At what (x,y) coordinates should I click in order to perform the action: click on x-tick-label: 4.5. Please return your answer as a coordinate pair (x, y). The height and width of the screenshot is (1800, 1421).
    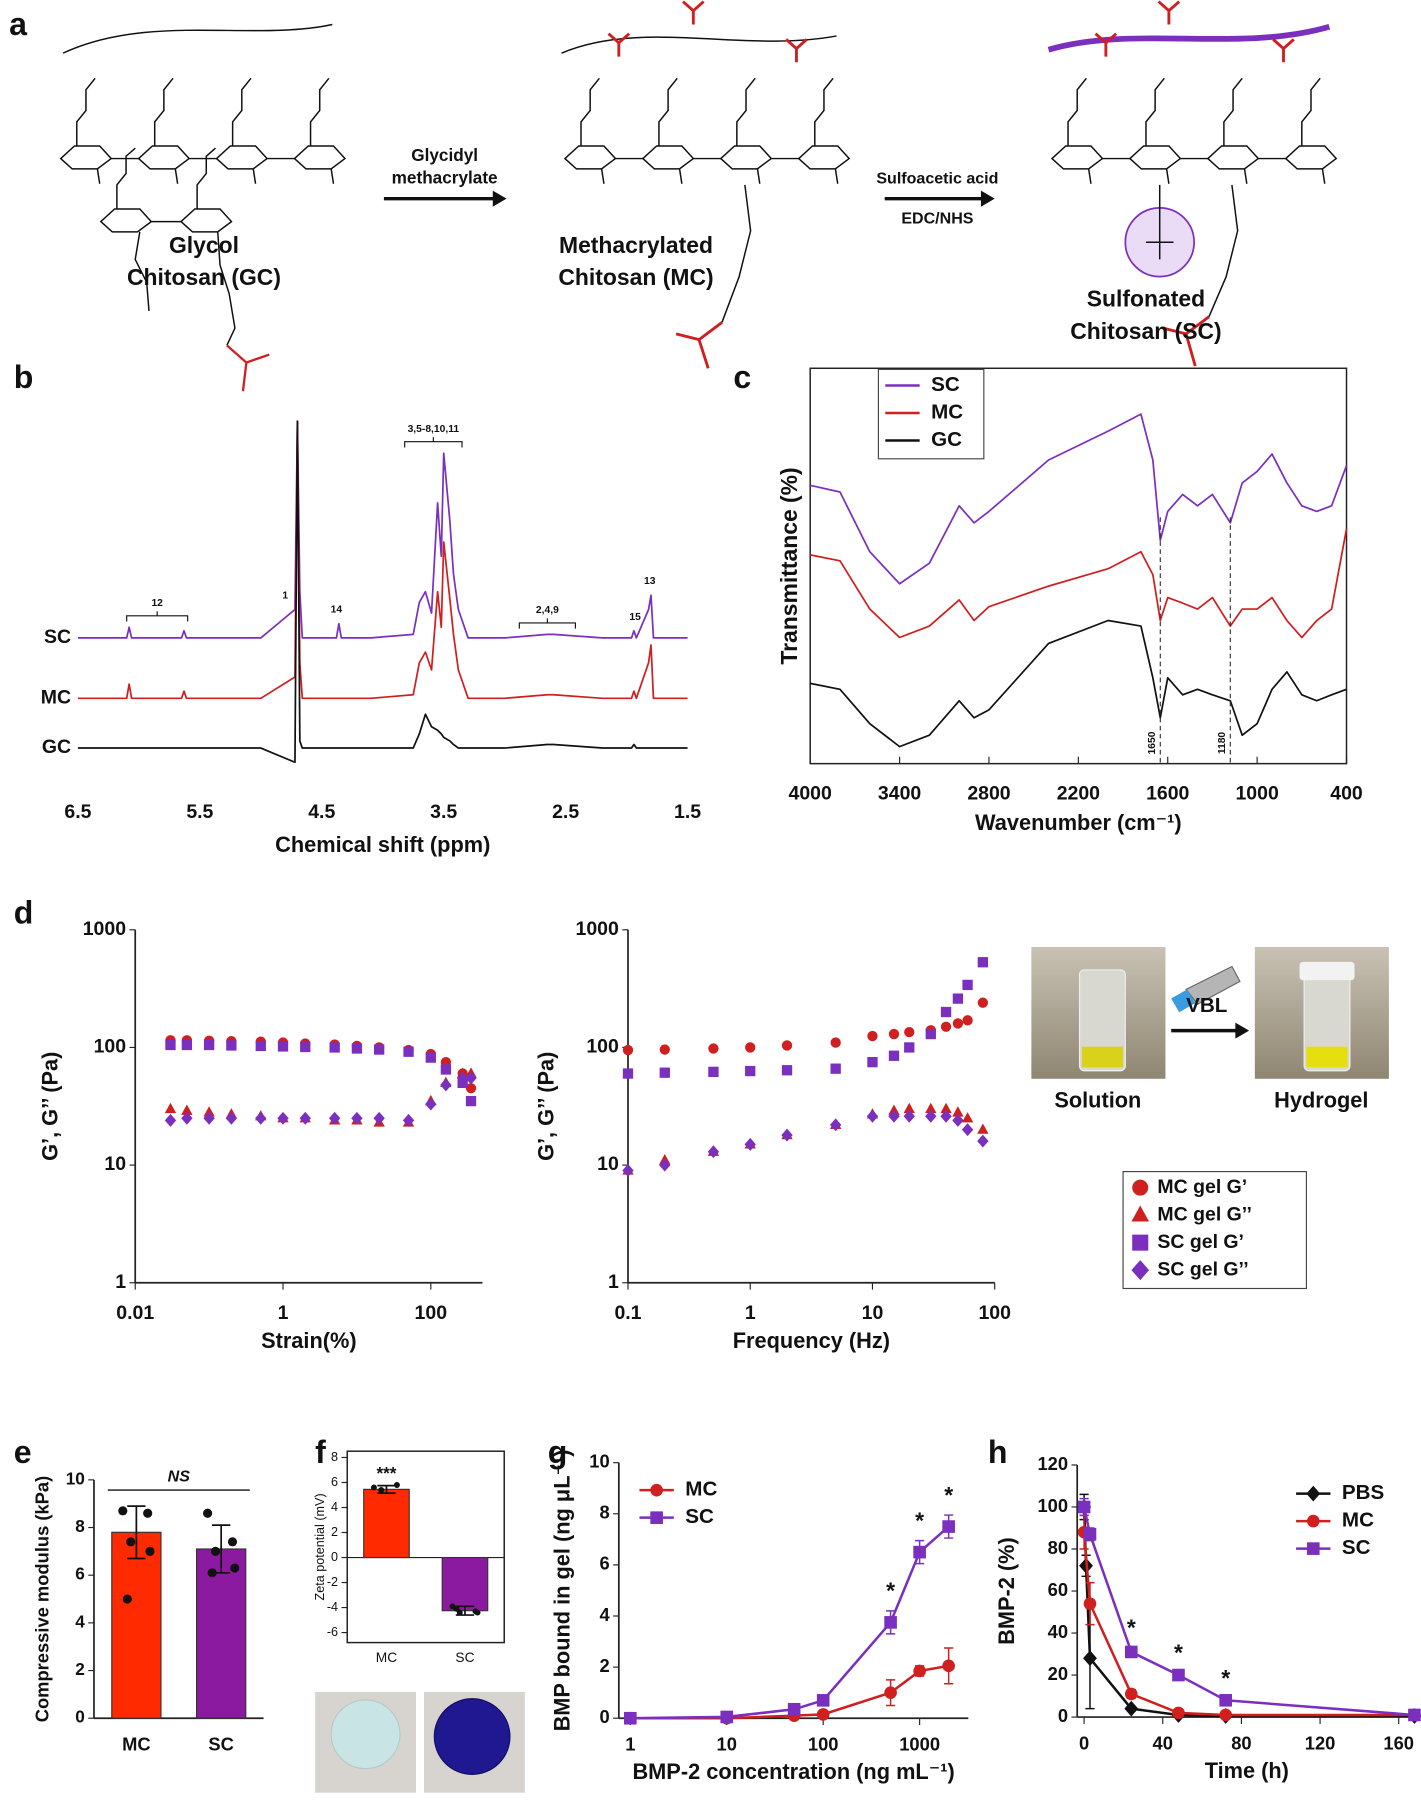
    Looking at the image, I should click on (321, 812).